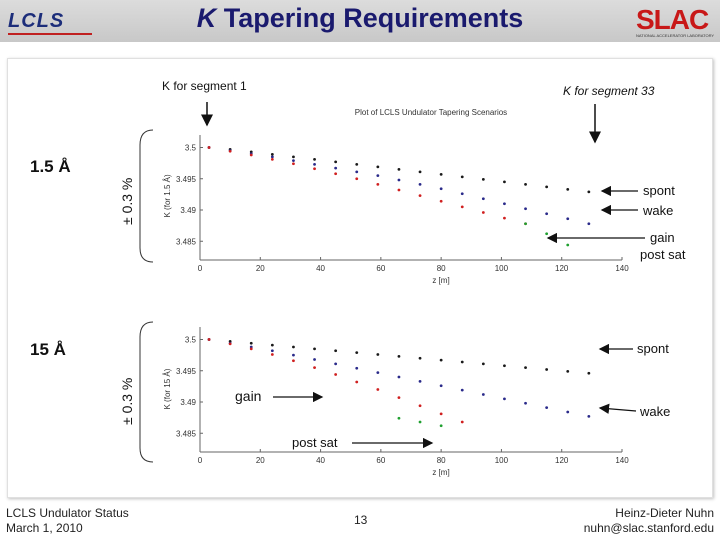  I want to click on footer-author: Heinz-Dieter Nuhn, so click(664, 513).